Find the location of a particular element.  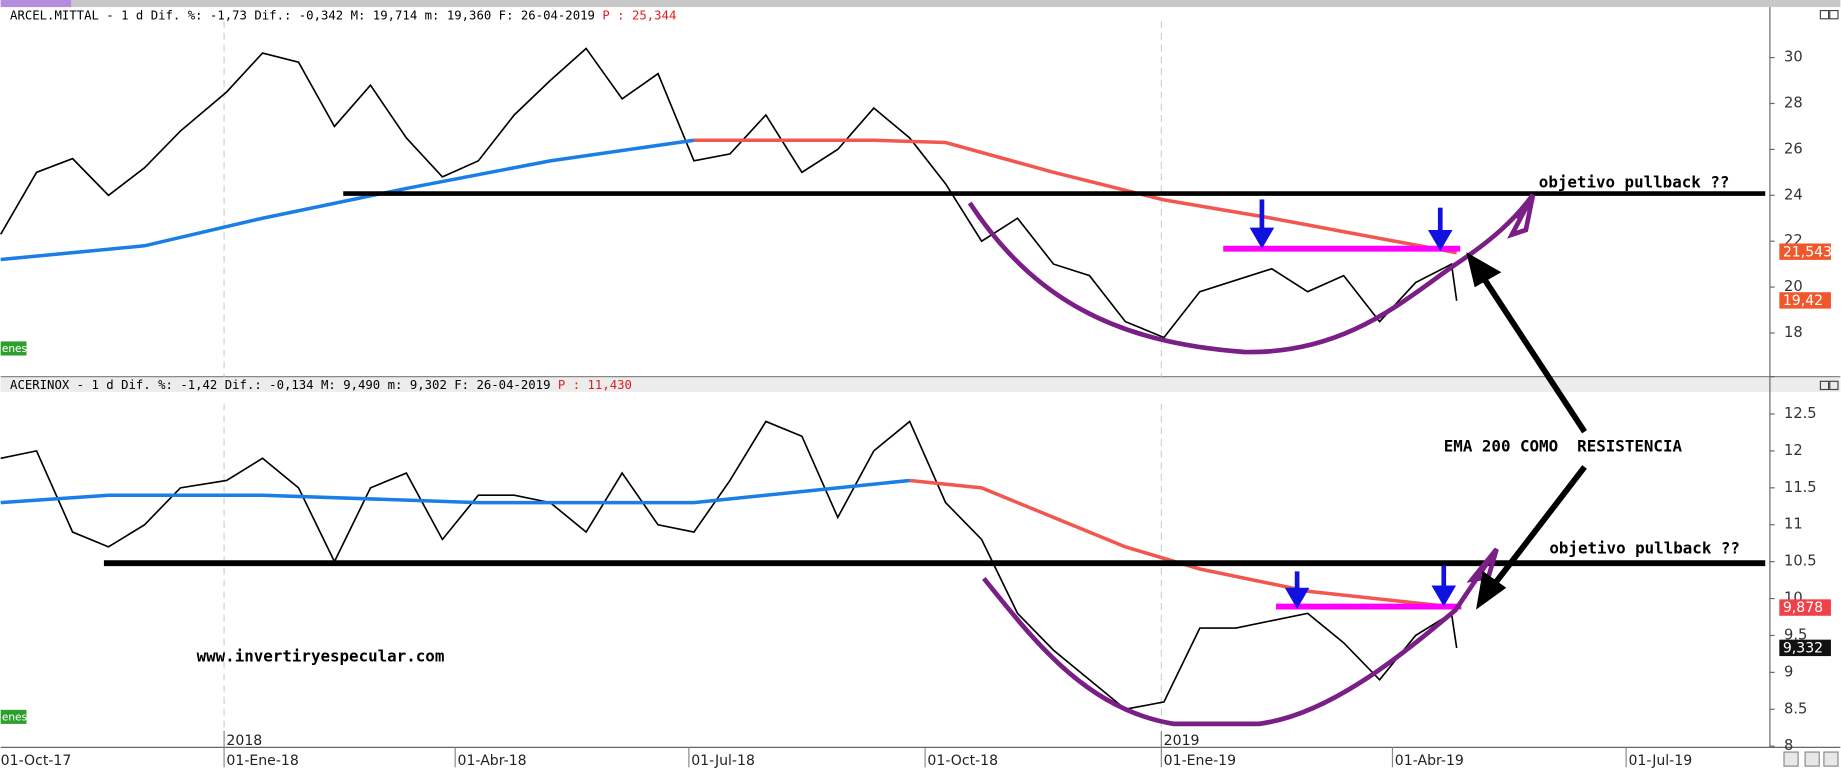

arrows-blue is located at coordinates (1353, 404).